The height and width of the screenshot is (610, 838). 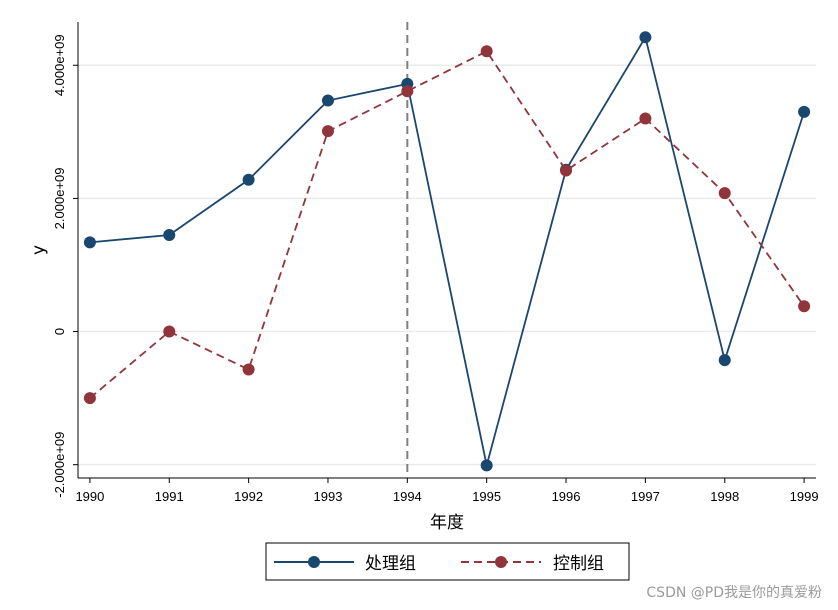 I want to click on x-tick-label: 1995, so click(x=486, y=496).